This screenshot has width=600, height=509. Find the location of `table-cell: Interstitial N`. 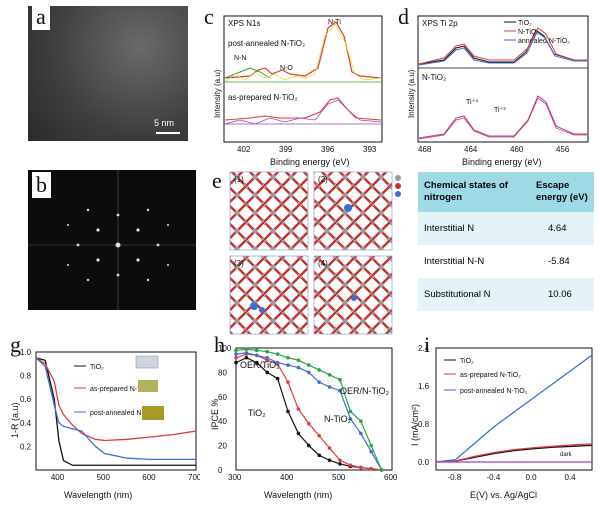

table-cell: Interstitial N is located at coordinates (474, 228).